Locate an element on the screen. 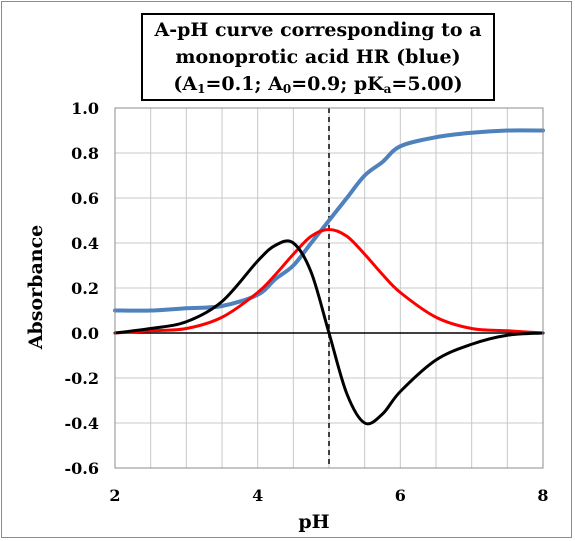  y-tick-label: -0.6 is located at coordinates (82, 468).